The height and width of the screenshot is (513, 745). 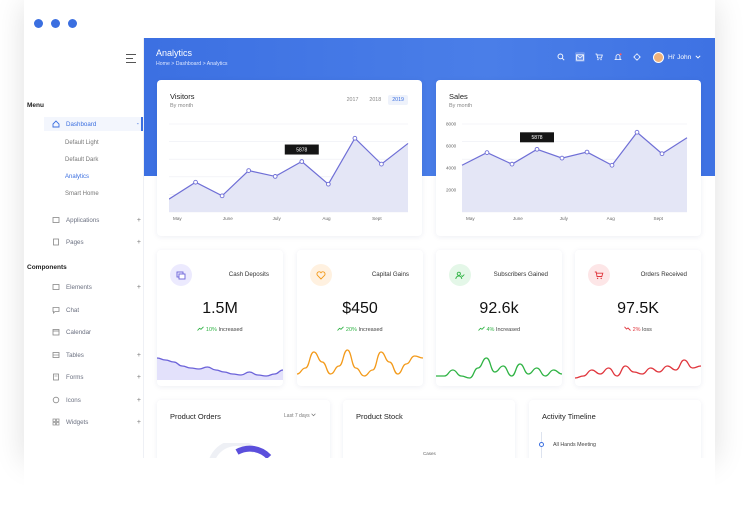 I want to click on capital-gains-card: Capital Gains $450 20% Increased, so click(x=360, y=318).